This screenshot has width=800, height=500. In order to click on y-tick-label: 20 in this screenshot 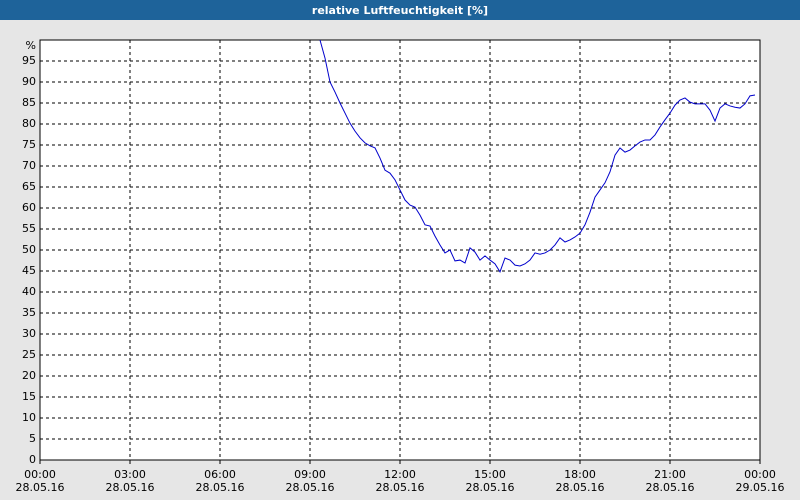, I will do `click(29, 375)`.